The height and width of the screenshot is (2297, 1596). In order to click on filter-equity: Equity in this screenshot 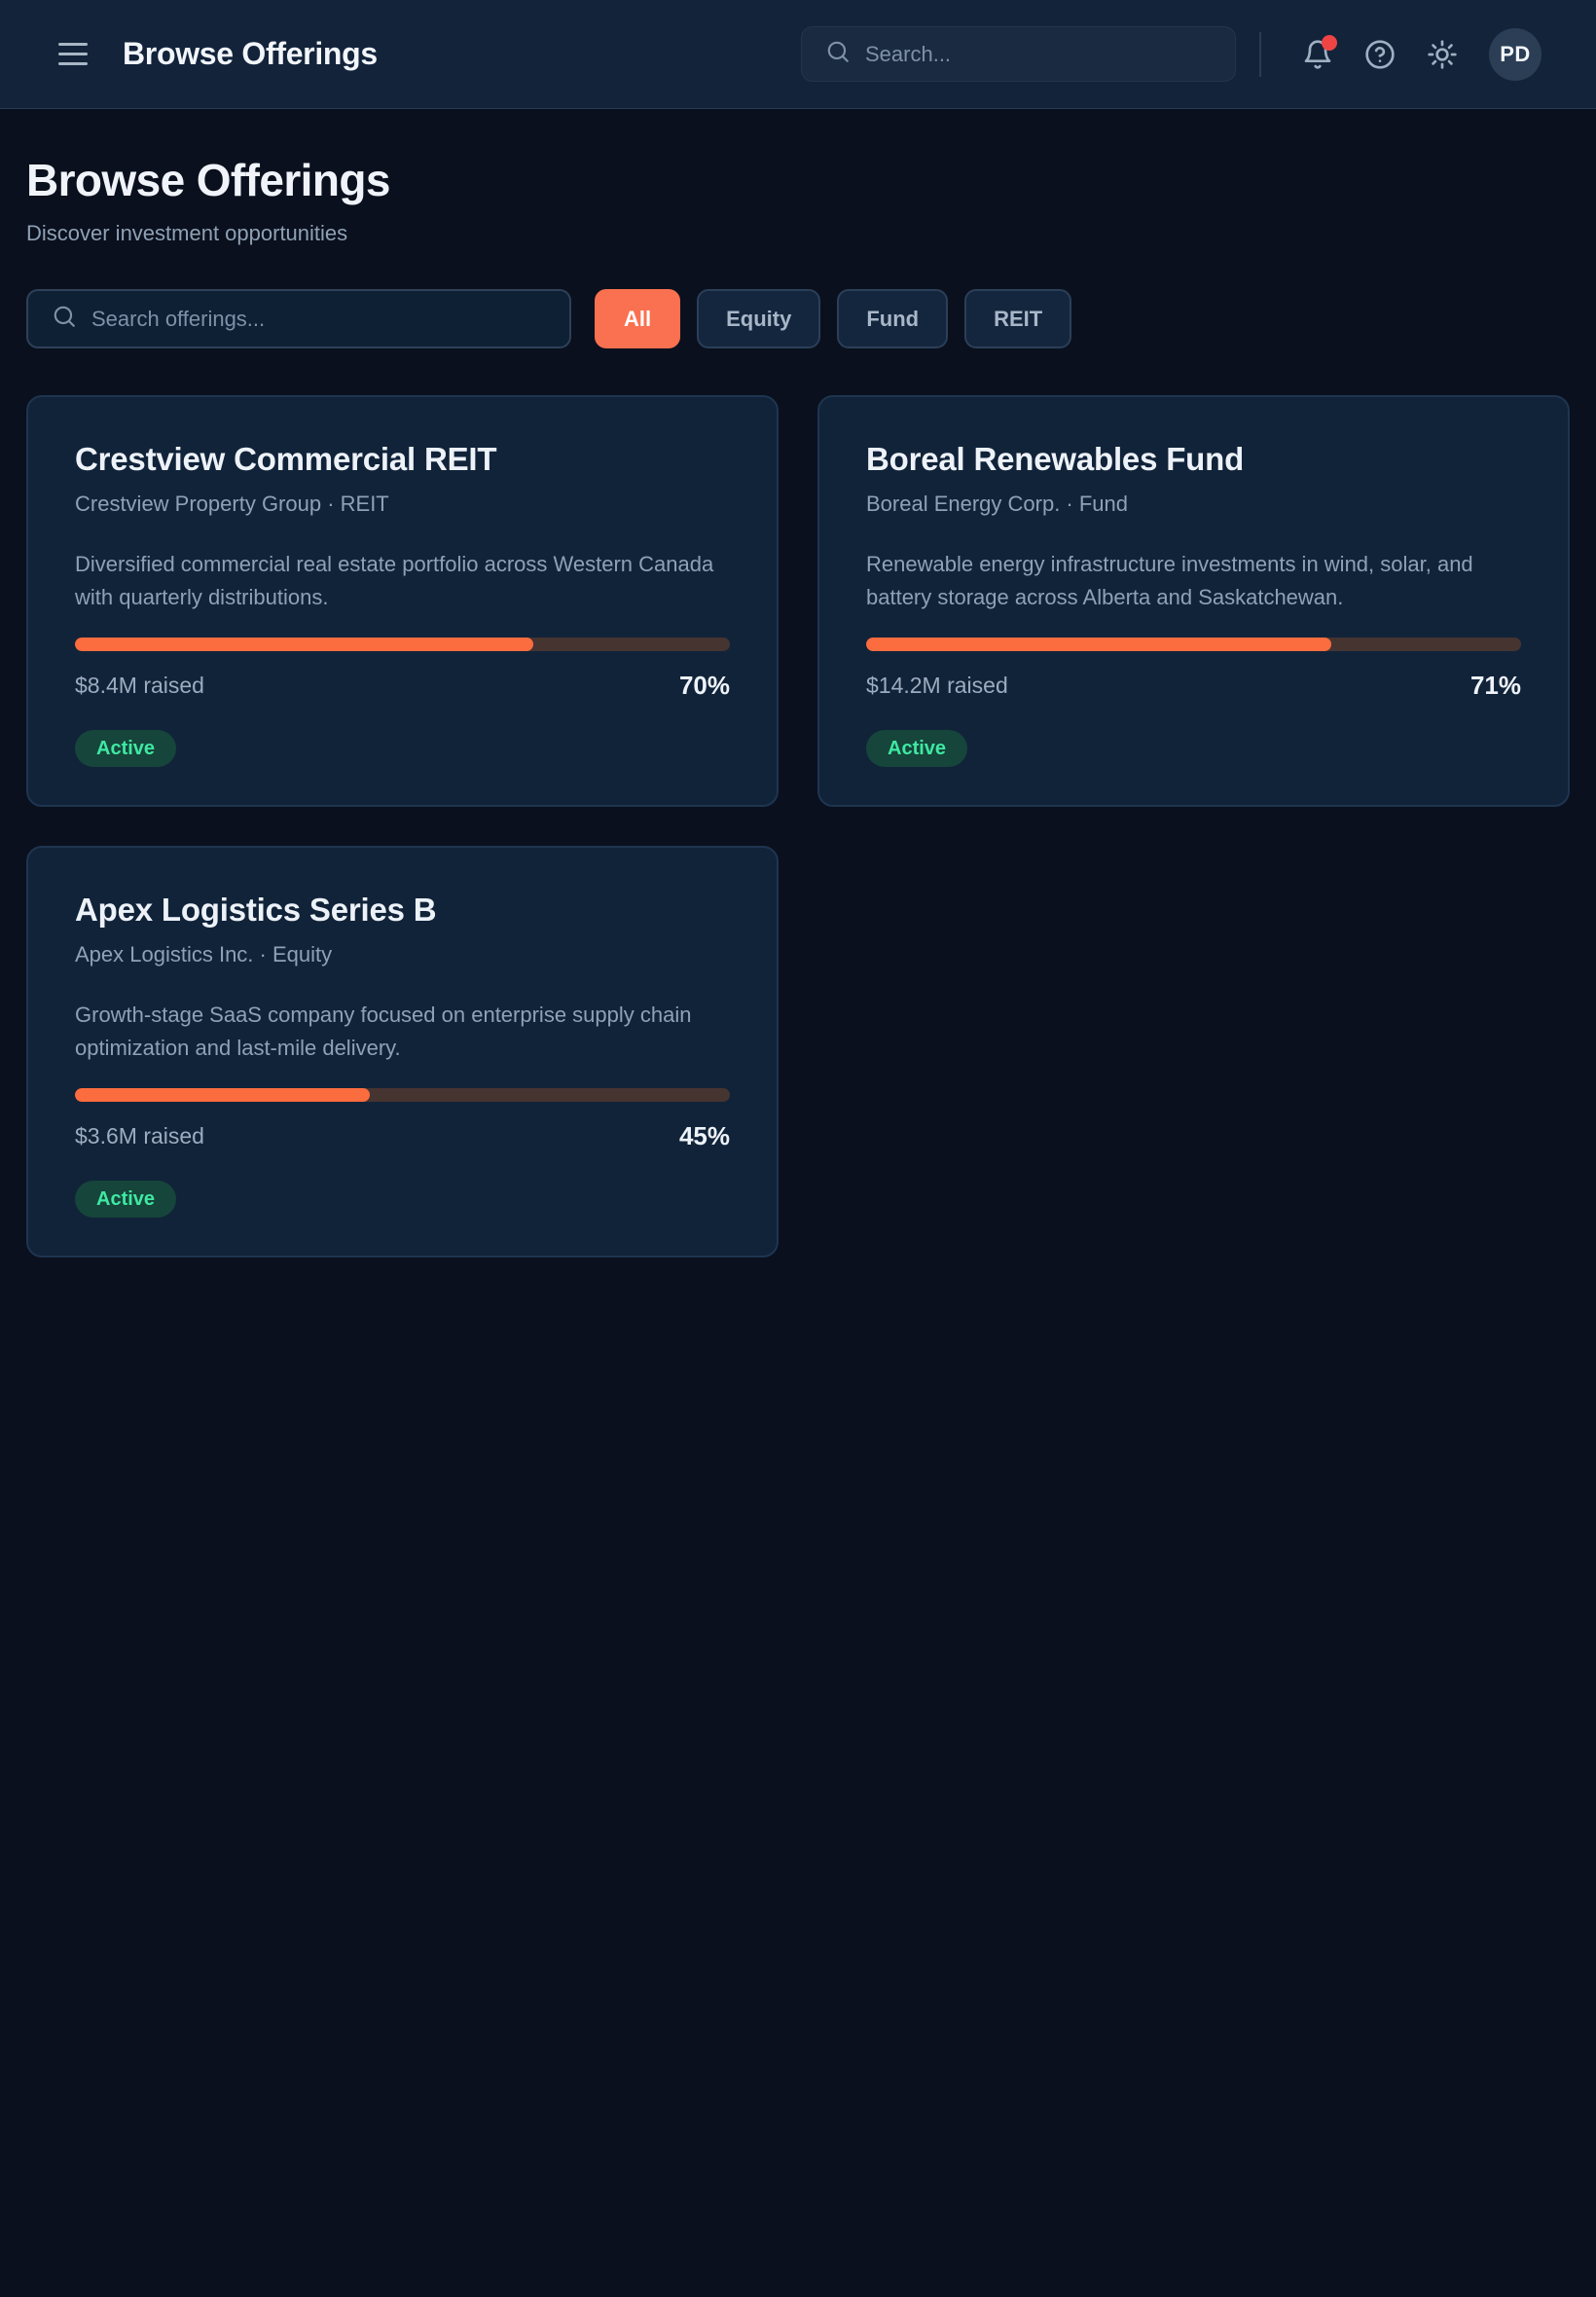, I will do `click(759, 318)`.